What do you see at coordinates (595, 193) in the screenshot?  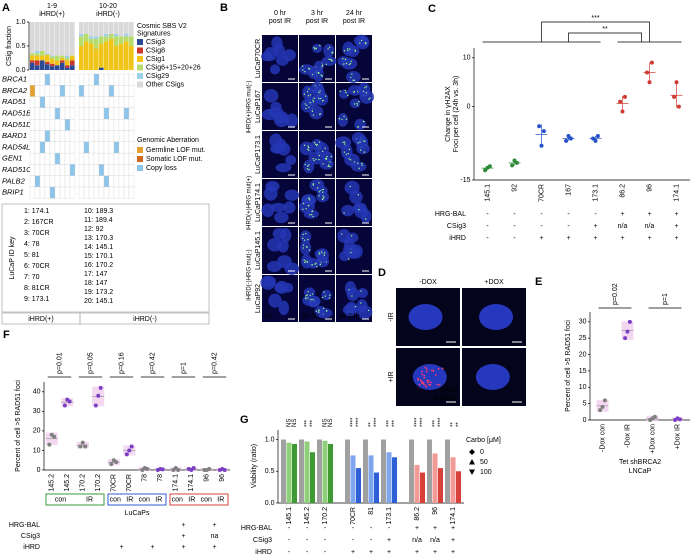 I see `x-tick-label: 173.1` at bounding box center [595, 193].